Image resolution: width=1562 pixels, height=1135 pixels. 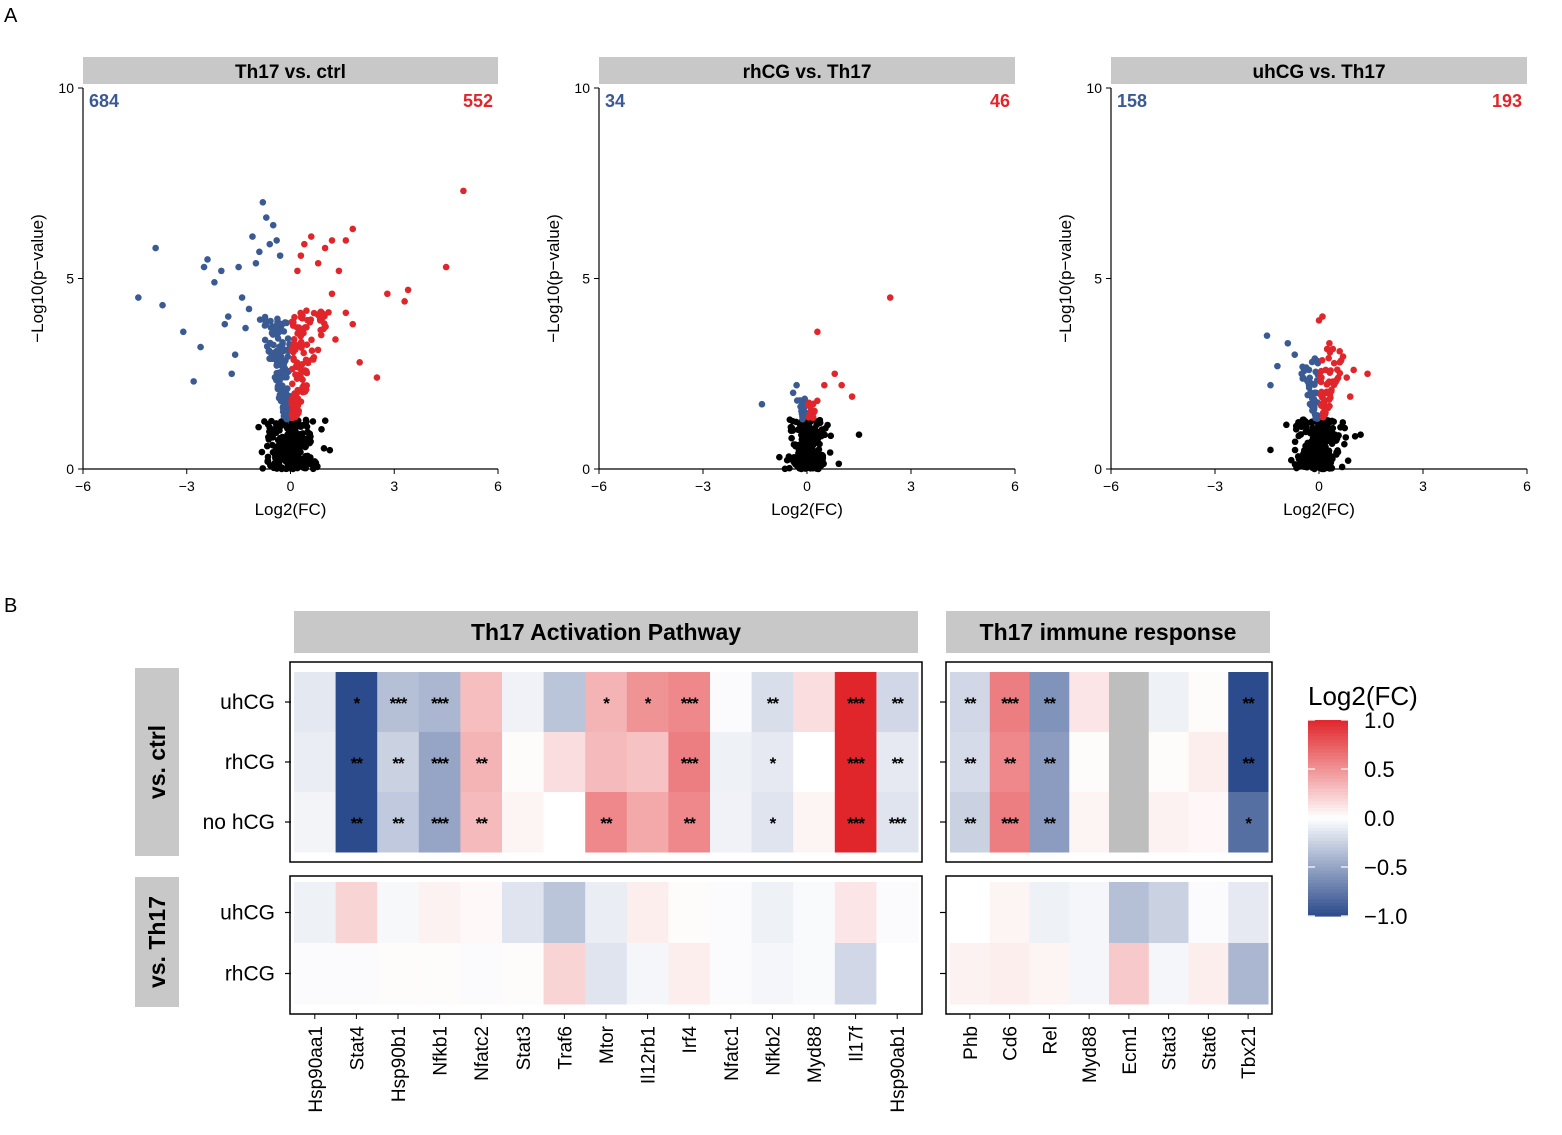 What do you see at coordinates (250, 974) in the screenshot?
I see `row-label: rhCG` at bounding box center [250, 974].